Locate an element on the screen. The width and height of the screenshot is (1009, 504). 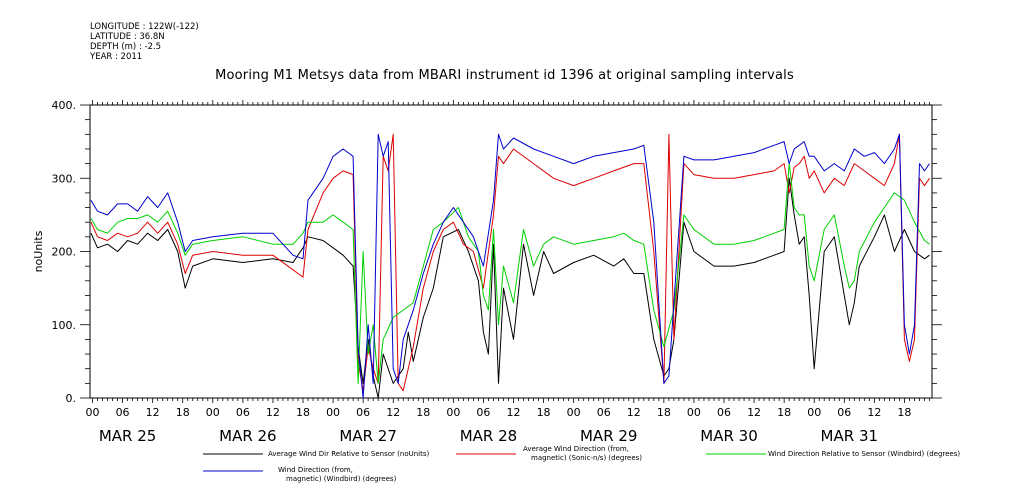
y-tick-label: 0. is located at coordinates (71, 398).